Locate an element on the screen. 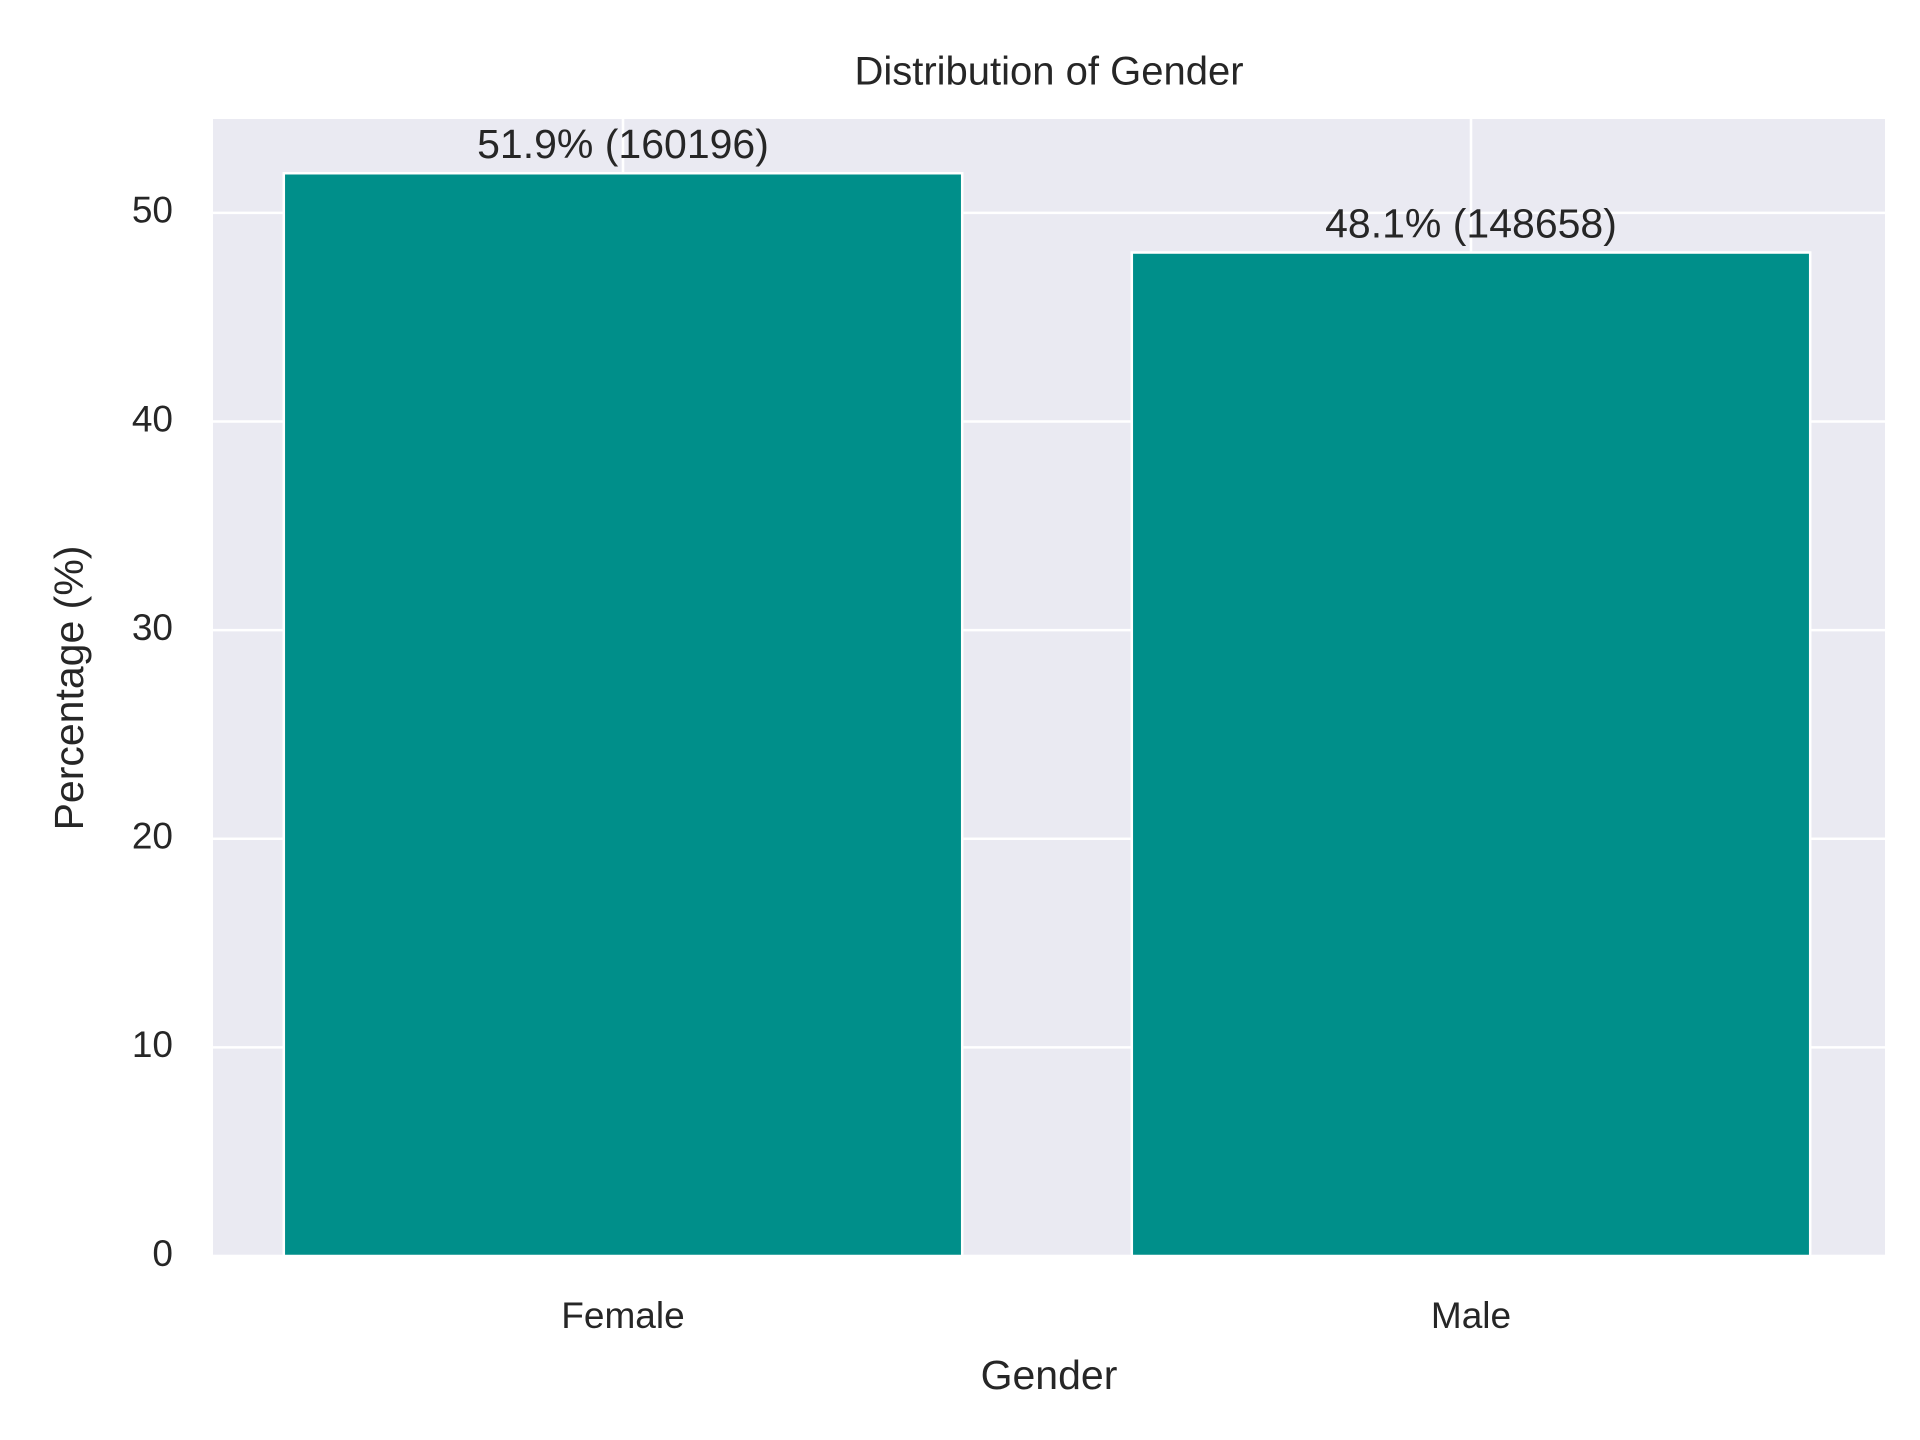  value-label: 51.9% (160196) is located at coordinates (623, 144).